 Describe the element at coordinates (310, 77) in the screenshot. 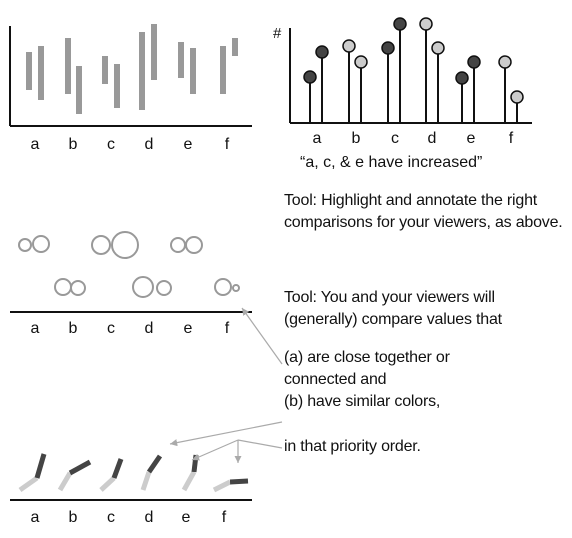

I see `dot-a-before` at that location.